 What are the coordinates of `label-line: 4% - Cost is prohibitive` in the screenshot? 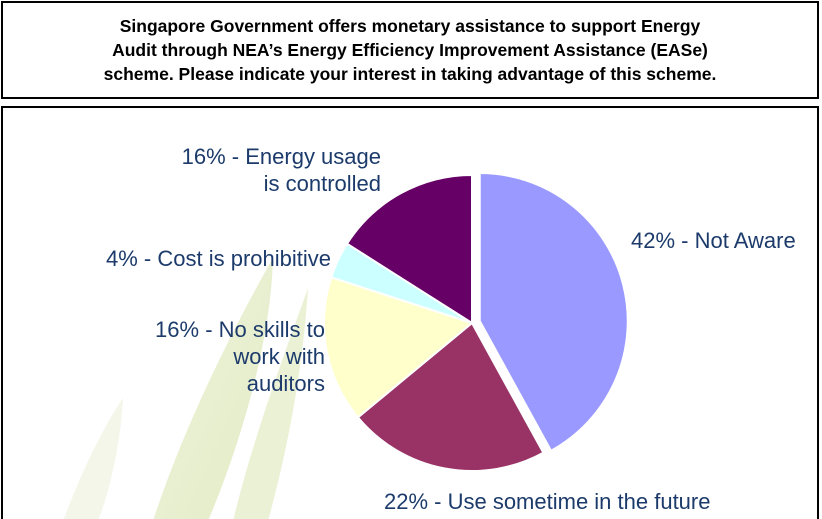 It's located at (218, 258).